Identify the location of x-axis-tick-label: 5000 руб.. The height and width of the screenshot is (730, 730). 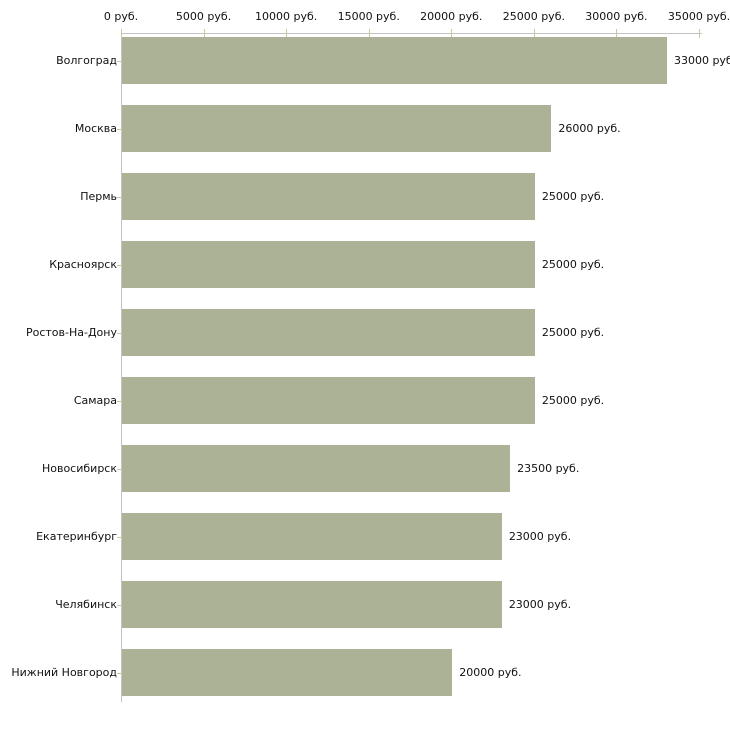
(203, 16).